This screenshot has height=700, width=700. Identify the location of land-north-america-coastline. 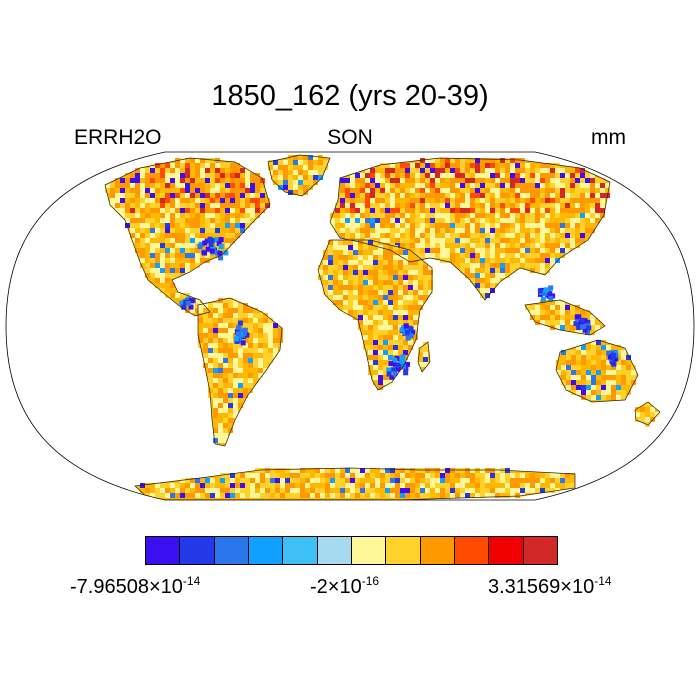
(187, 237).